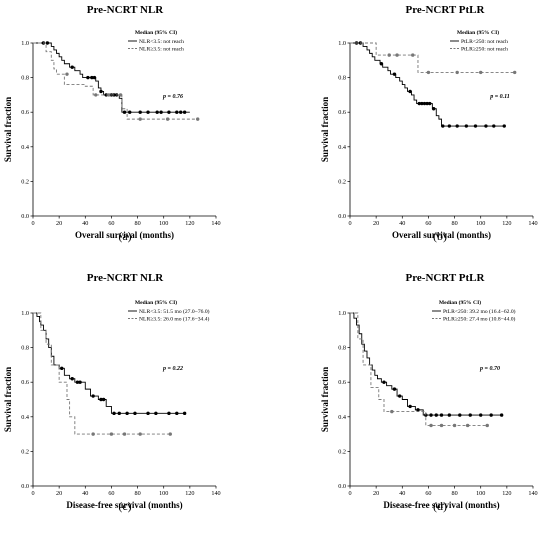 This screenshot has height=538, width=550. I want to click on legend-entry: PtLR≥250: 27.4 mo (10.8−44.0), so click(479, 319).